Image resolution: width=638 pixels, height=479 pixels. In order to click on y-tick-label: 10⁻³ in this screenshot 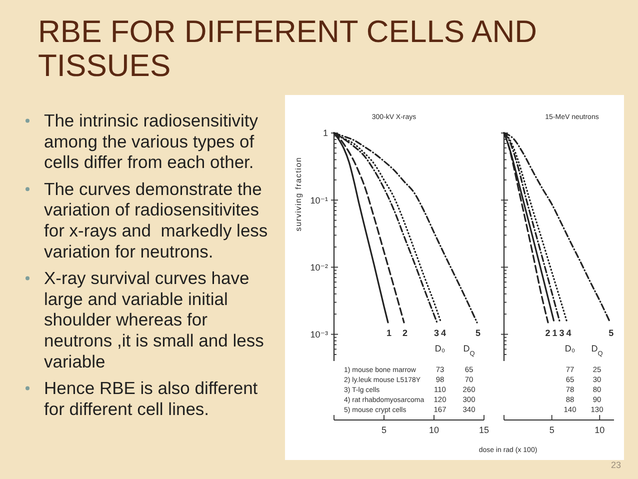, I will do `click(319, 335)`.